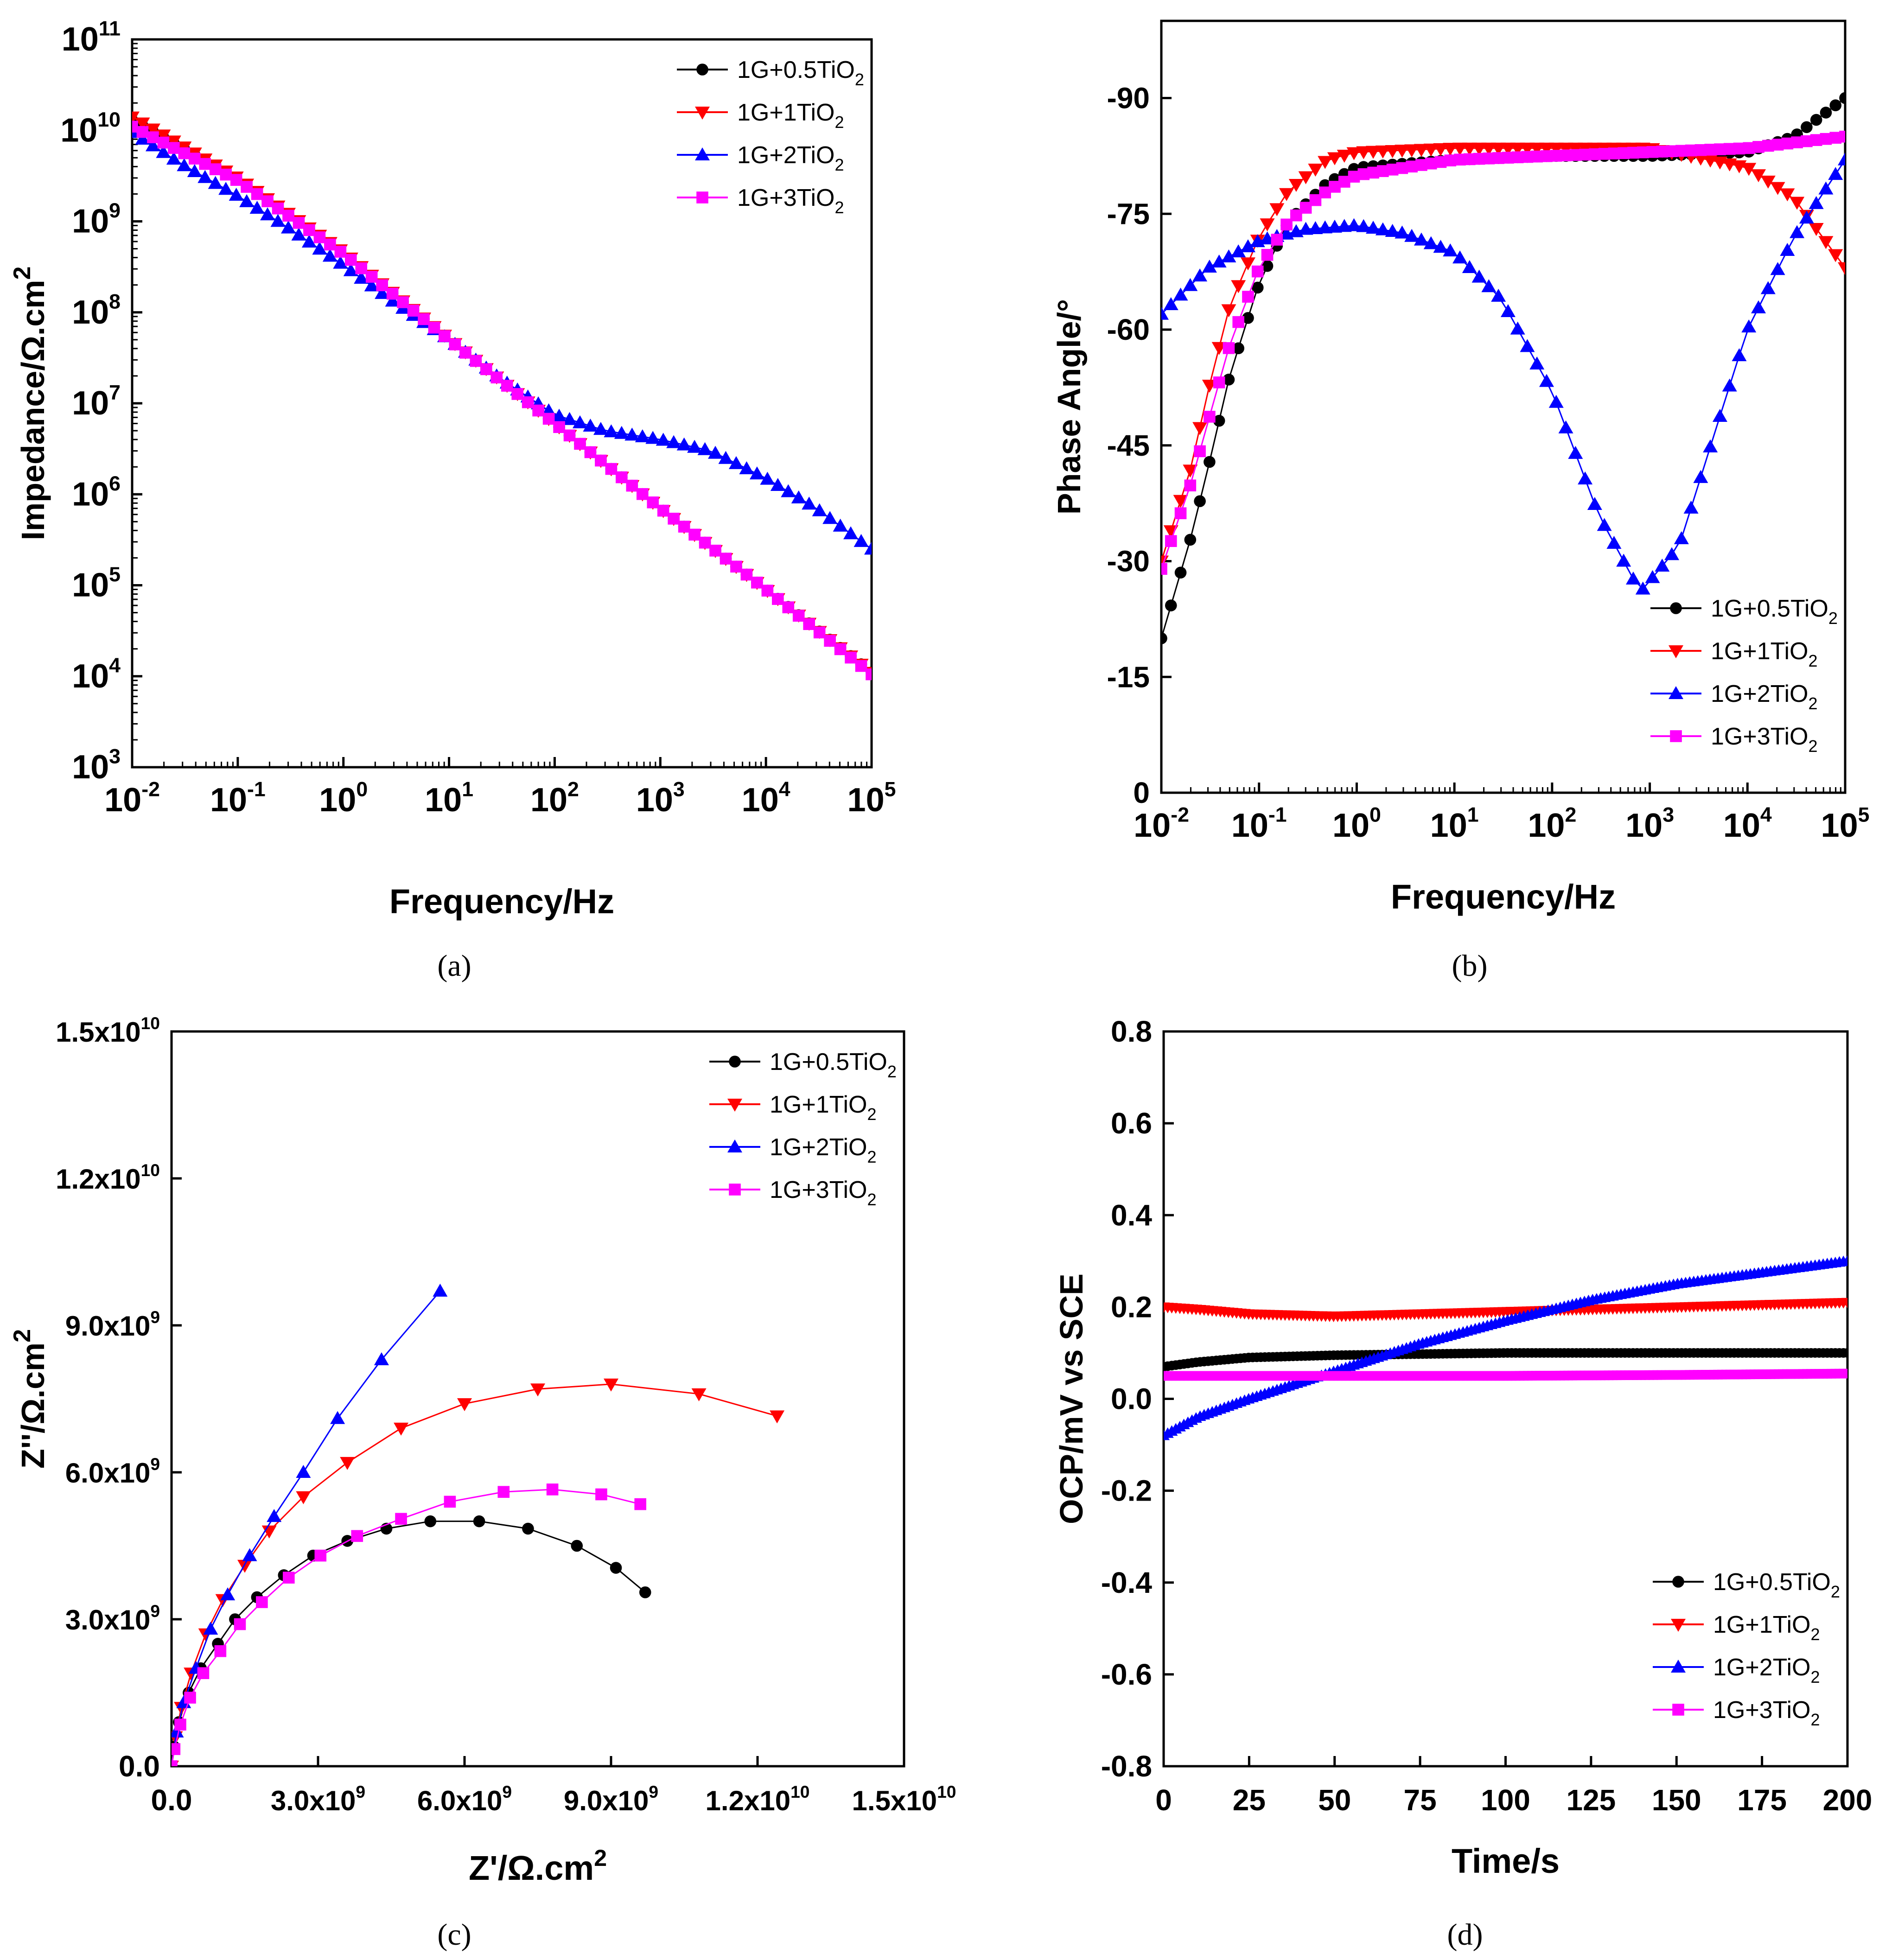  I want to click on y-tick-label: 107, so click(96, 402).